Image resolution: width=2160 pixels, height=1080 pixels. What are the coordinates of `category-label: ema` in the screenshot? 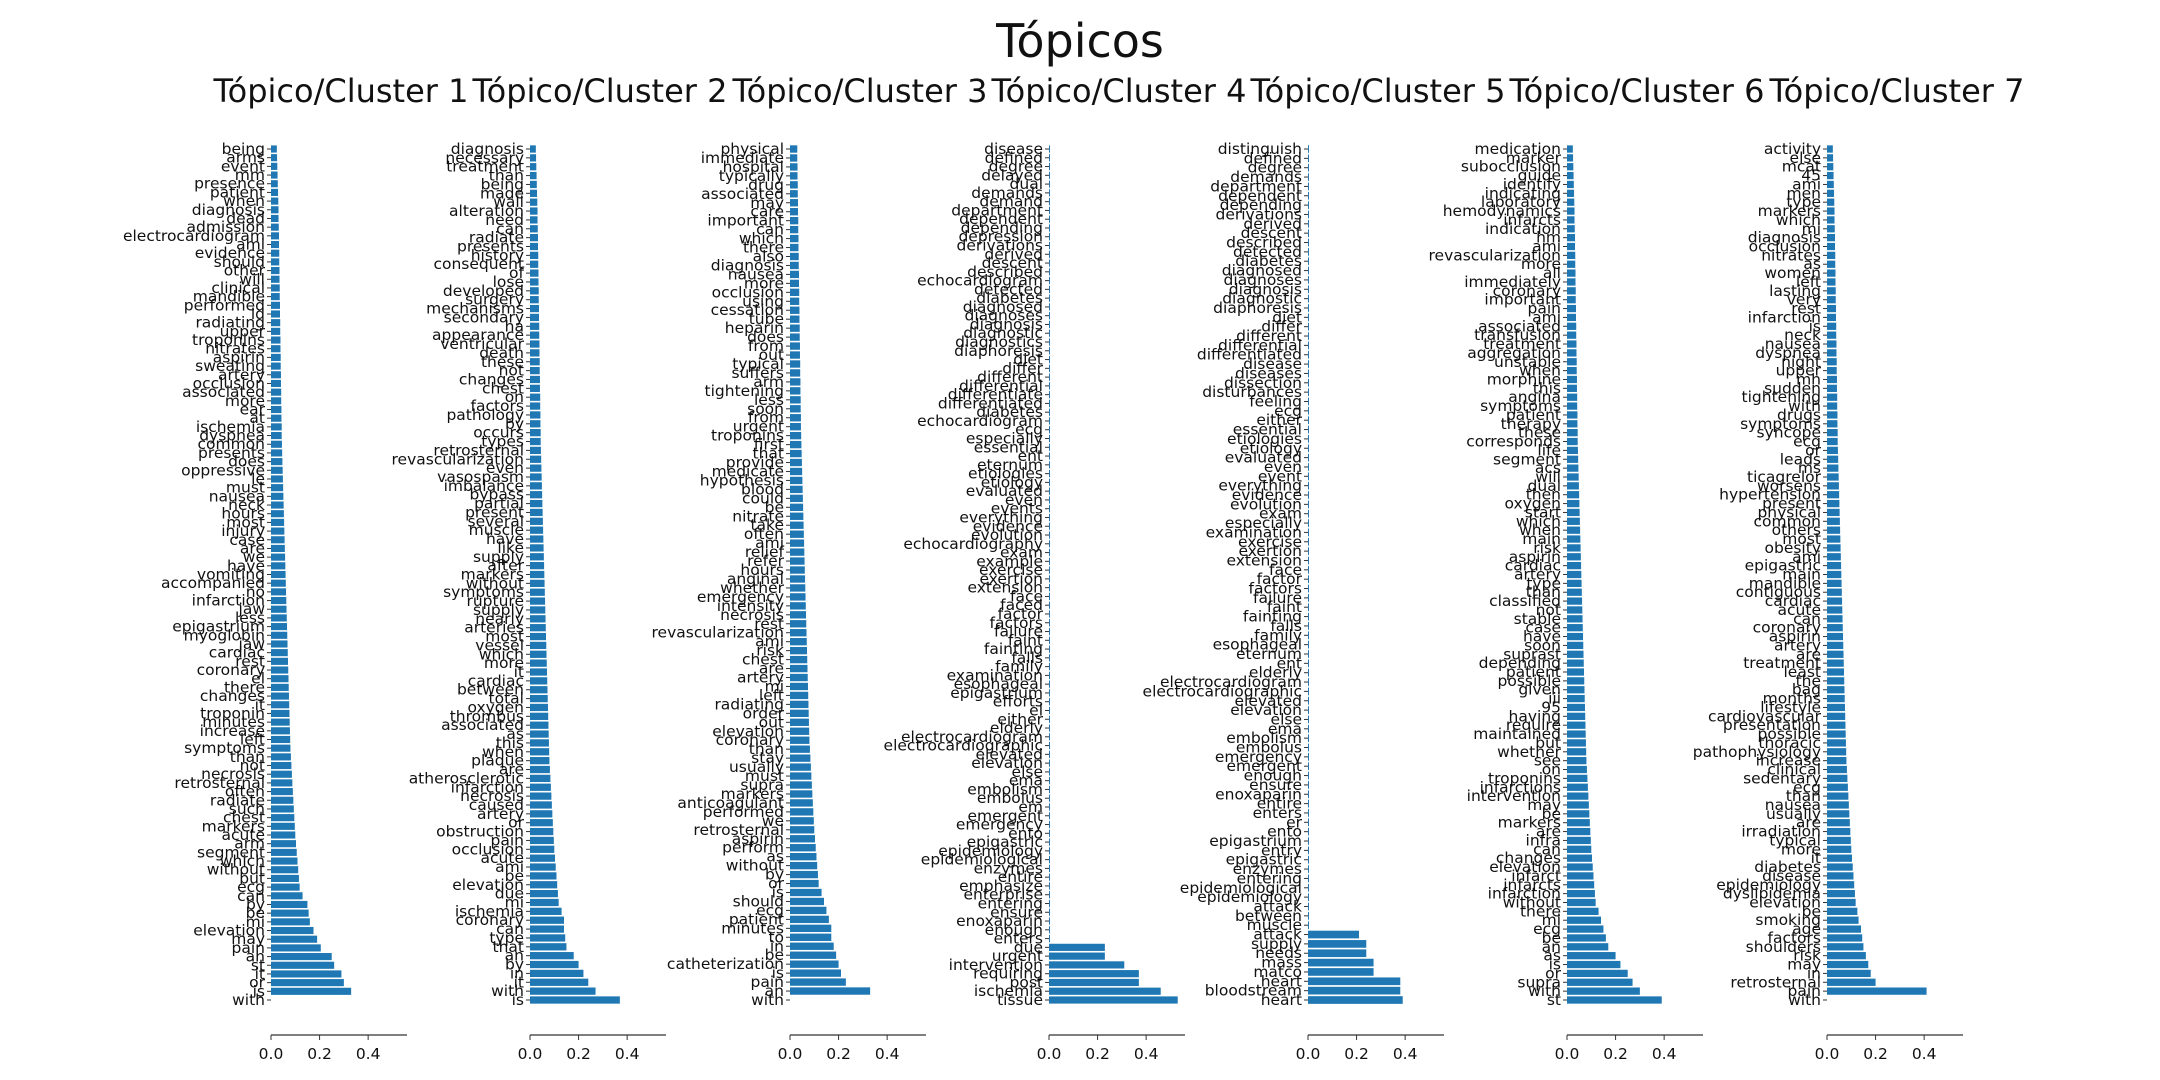 It's located at (1285, 729).